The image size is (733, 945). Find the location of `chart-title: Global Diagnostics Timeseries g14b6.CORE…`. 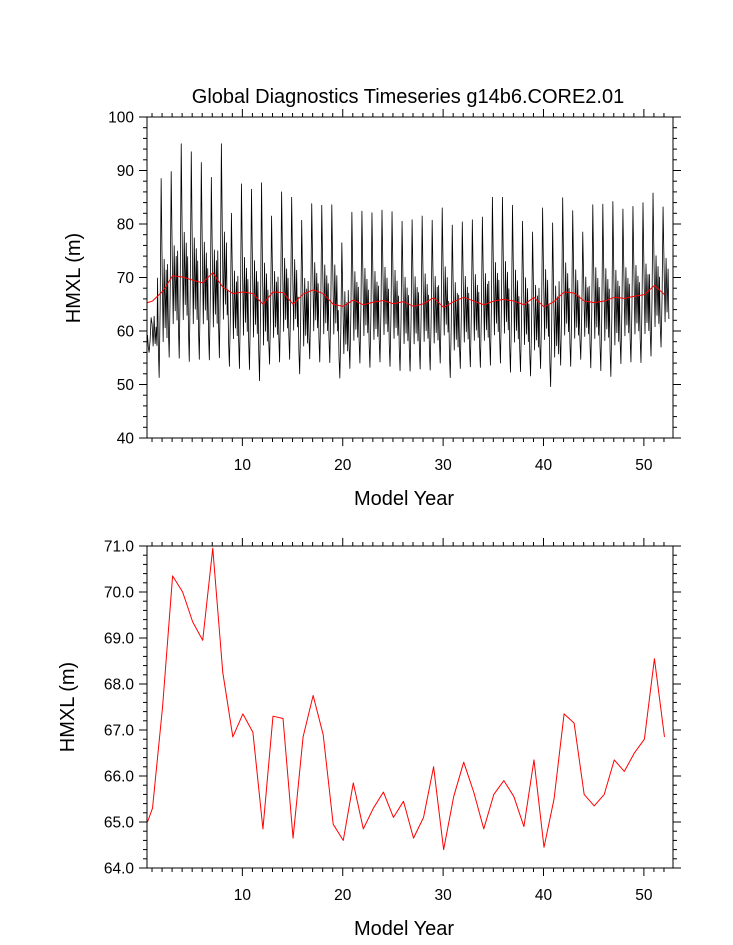

chart-title: Global Diagnostics Timeseries g14b6.CORE… is located at coordinates (408, 97).